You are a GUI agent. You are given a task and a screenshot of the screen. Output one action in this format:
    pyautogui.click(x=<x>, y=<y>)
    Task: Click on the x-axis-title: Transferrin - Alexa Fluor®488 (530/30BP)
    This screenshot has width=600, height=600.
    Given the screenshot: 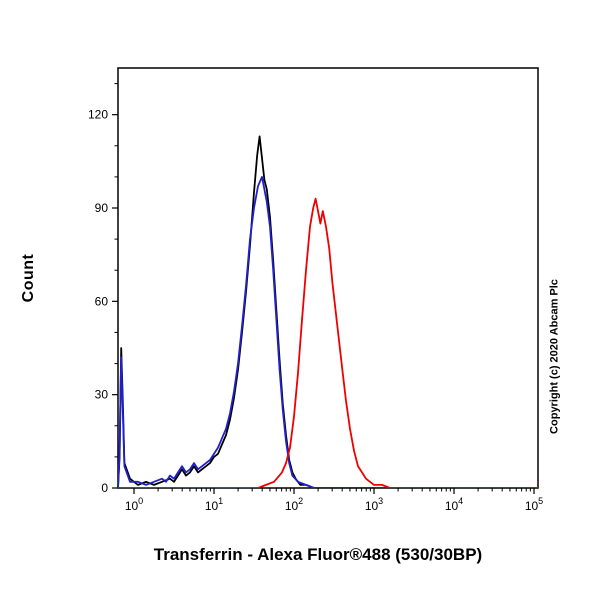 What is the action you would take?
    pyautogui.click(x=318, y=554)
    